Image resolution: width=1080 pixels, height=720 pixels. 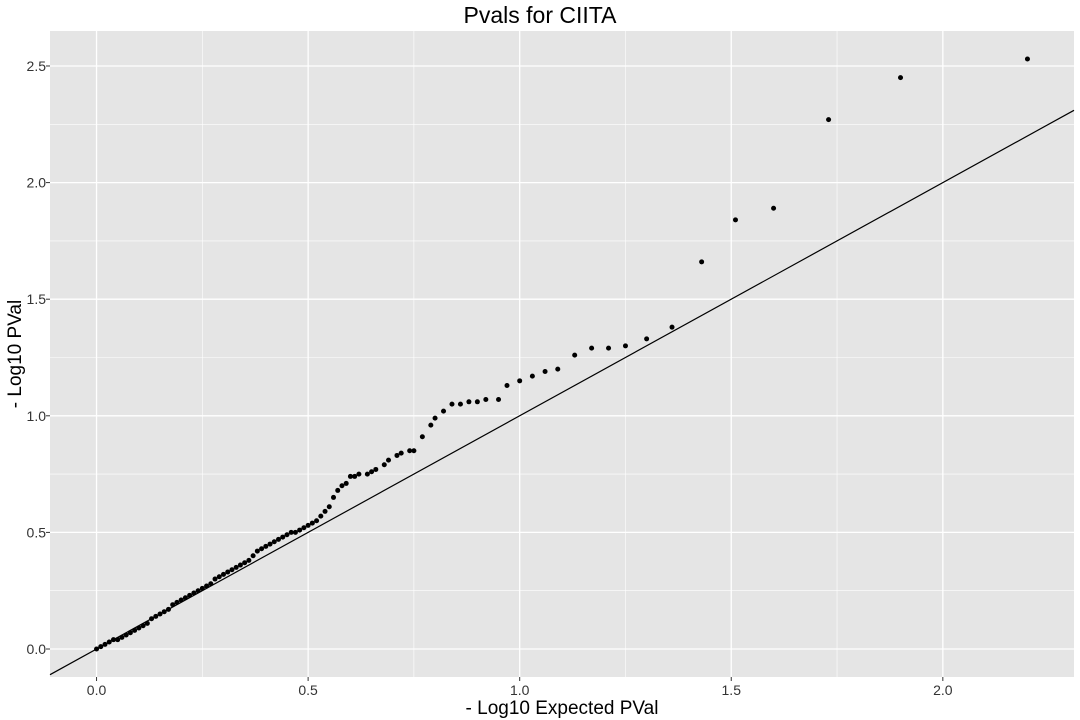 I want to click on y-tick-label: 1.0, so click(x=37, y=416).